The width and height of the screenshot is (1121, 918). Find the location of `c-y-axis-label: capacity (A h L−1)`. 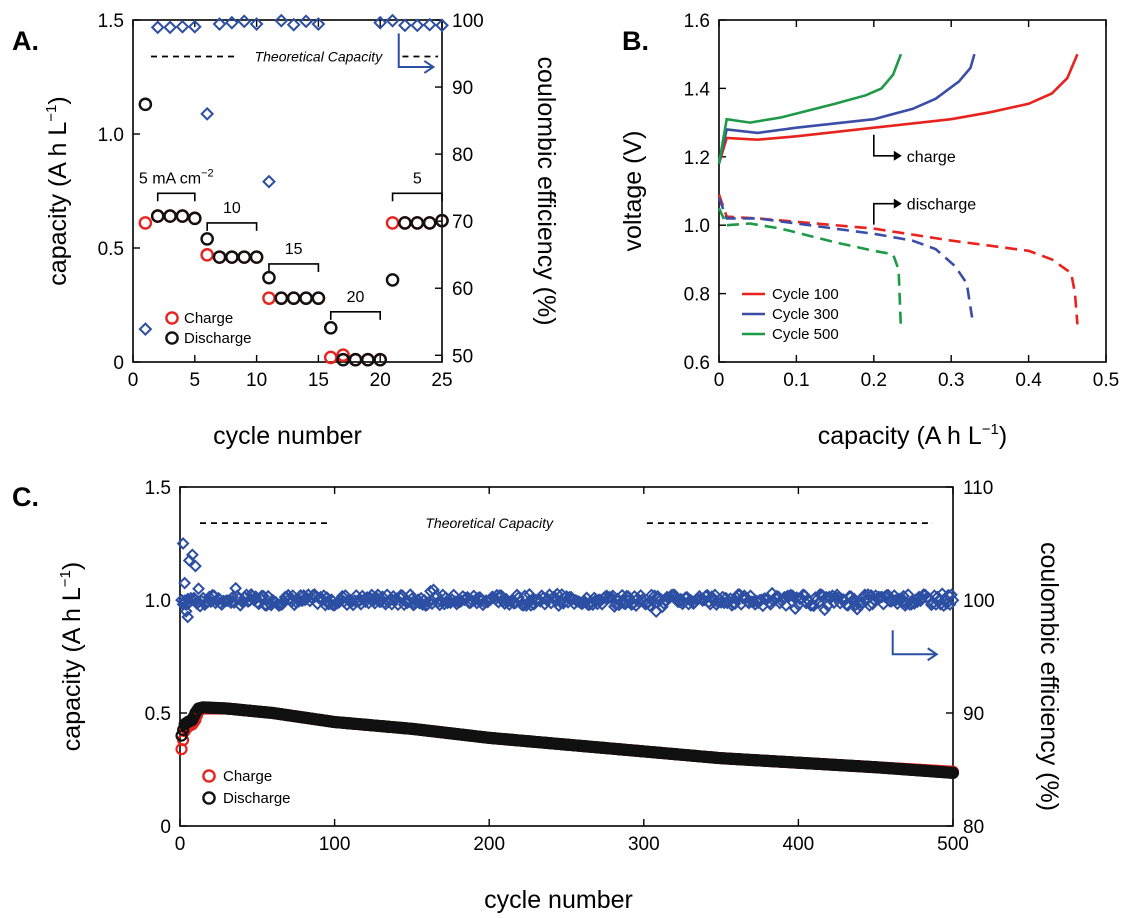

c-y-axis-label: capacity (A h L−1) is located at coordinates (71, 656).